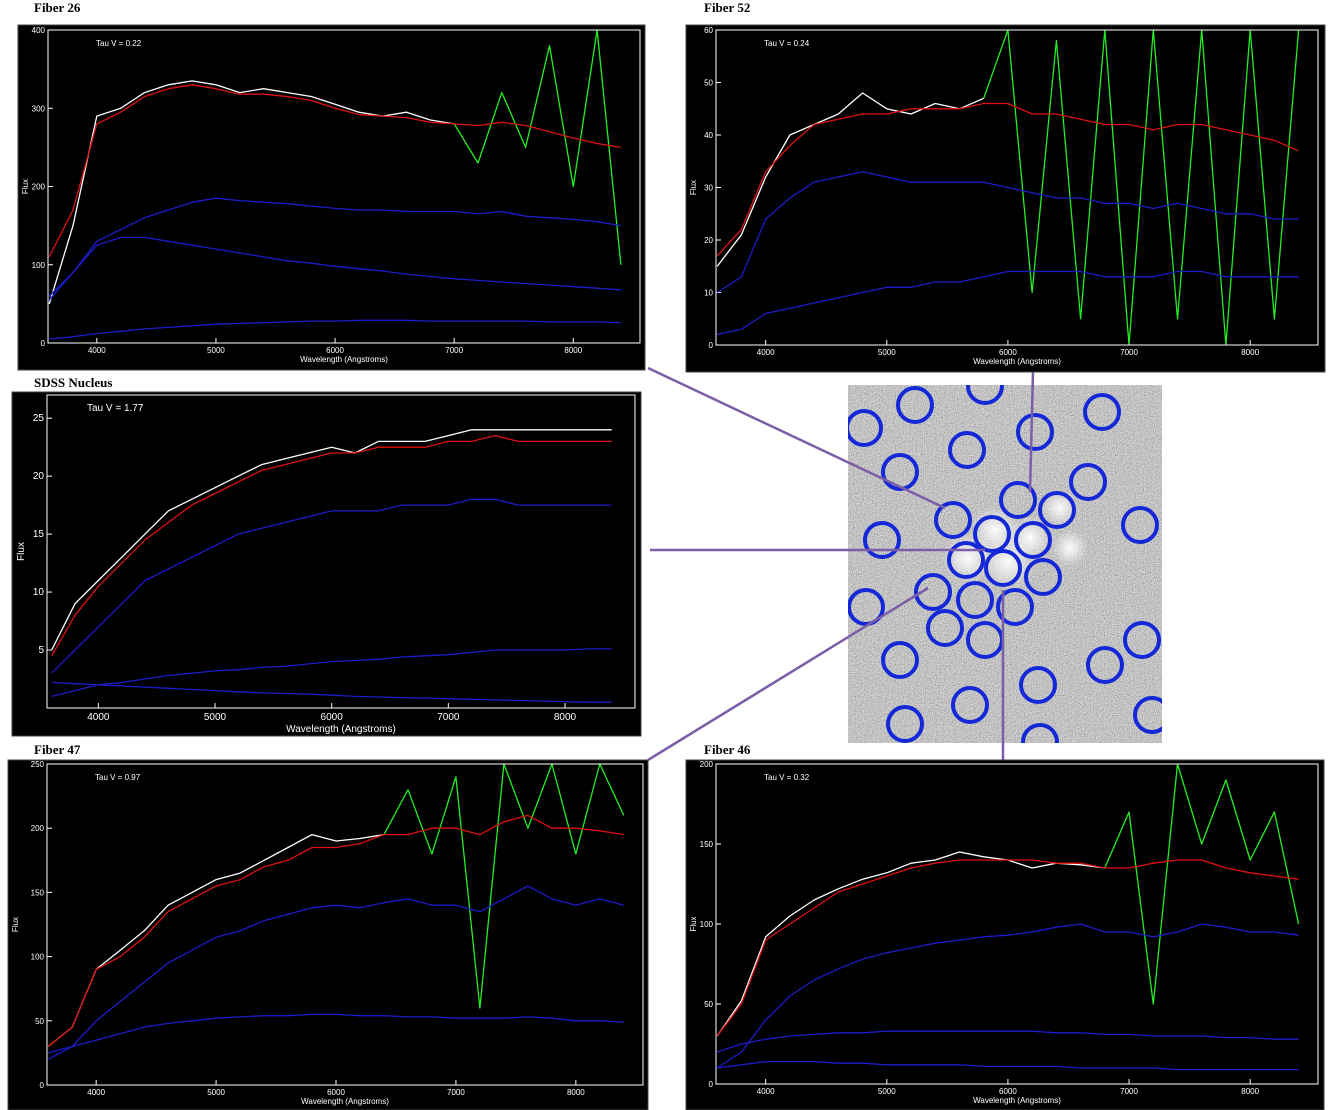 The width and height of the screenshot is (1333, 1110). What do you see at coordinates (1005, 564) in the screenshot?
I see `fiber-image` at bounding box center [1005, 564].